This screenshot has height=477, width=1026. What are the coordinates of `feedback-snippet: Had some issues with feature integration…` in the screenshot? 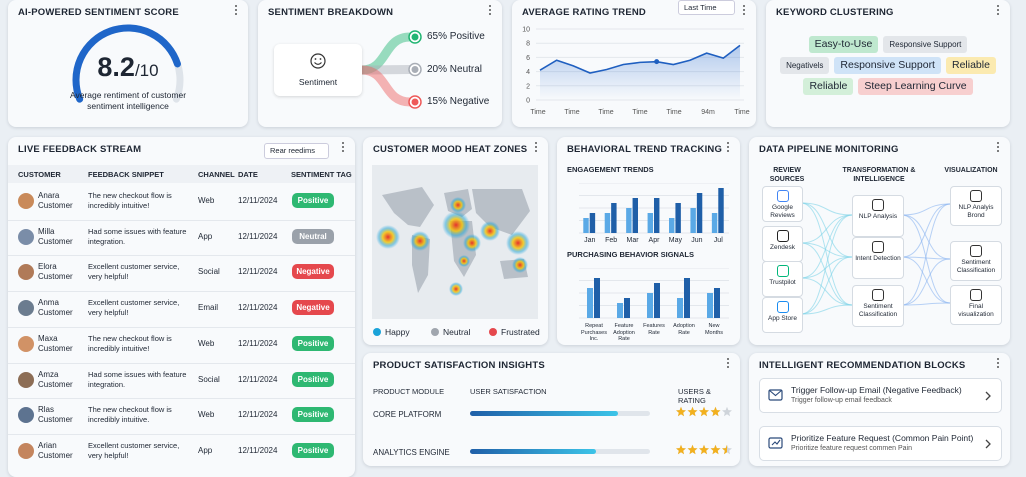 It's located at (137, 236).